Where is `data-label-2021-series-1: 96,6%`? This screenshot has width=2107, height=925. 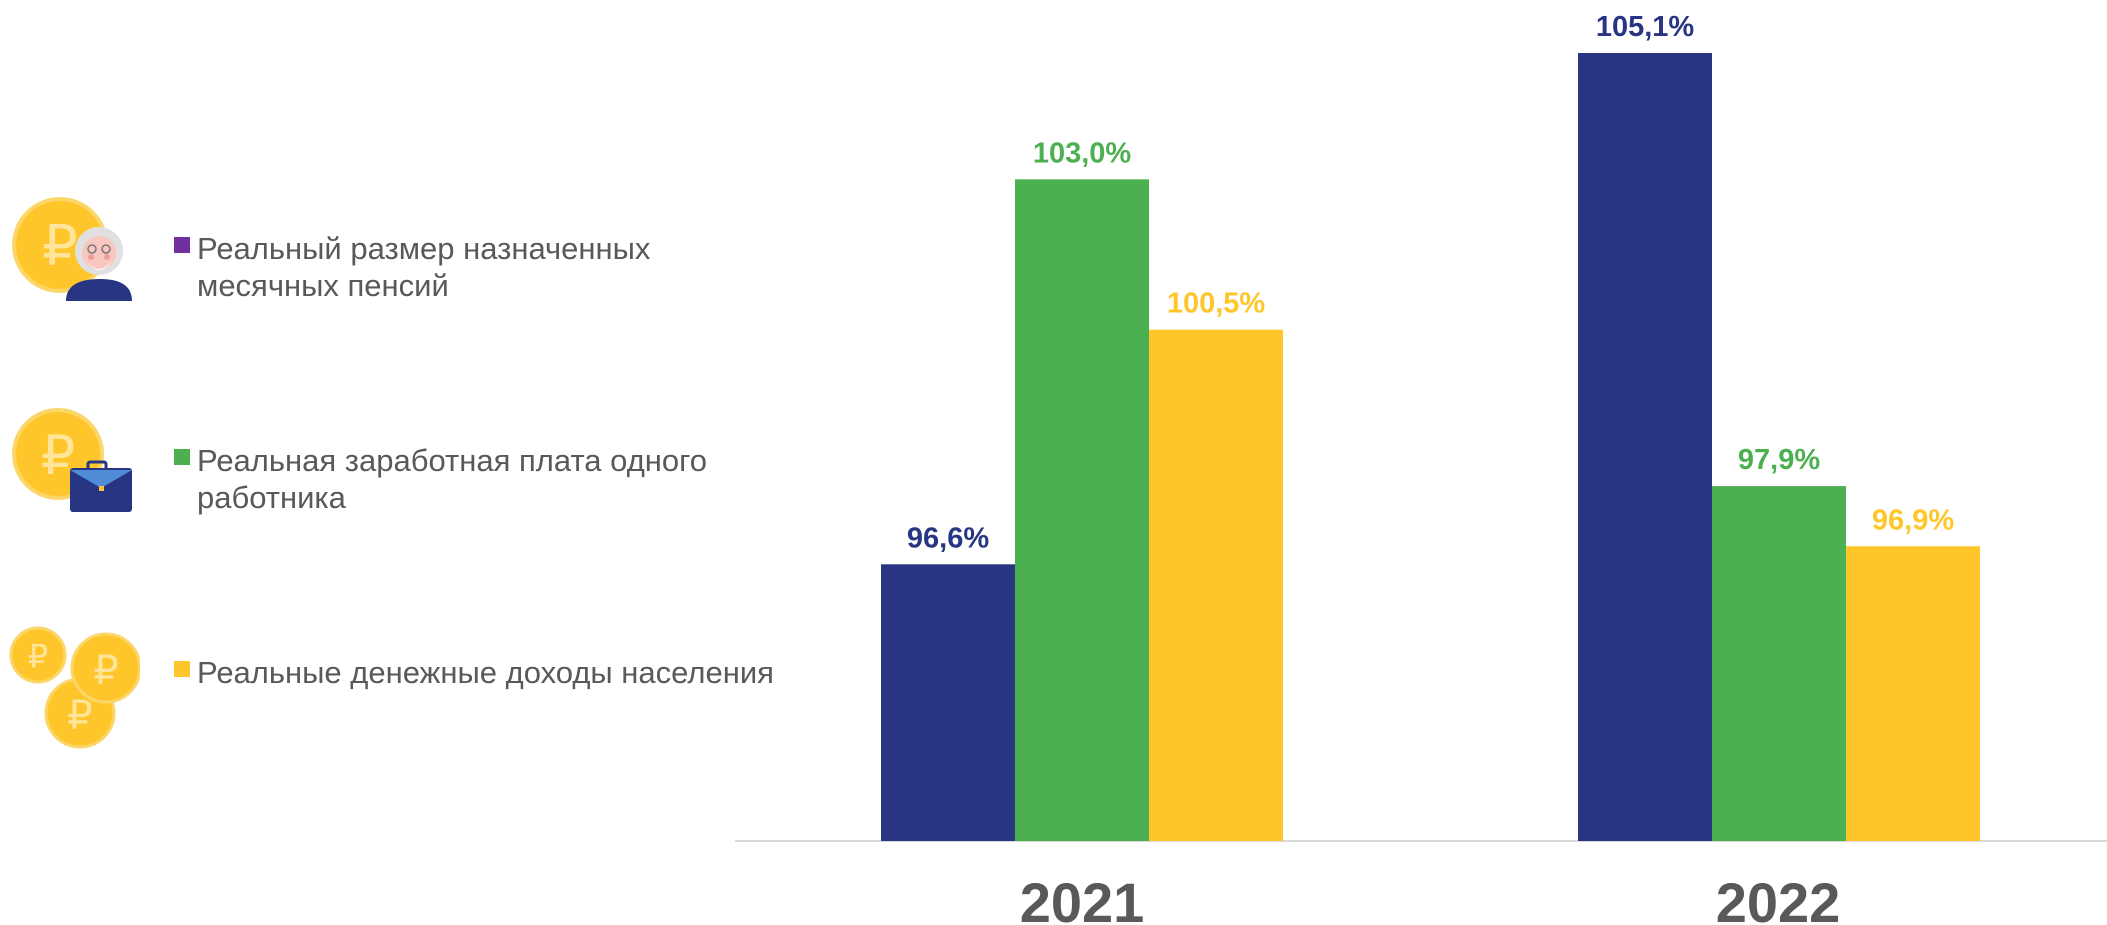
data-label-2021-series-1: 96,6% is located at coordinates (948, 538).